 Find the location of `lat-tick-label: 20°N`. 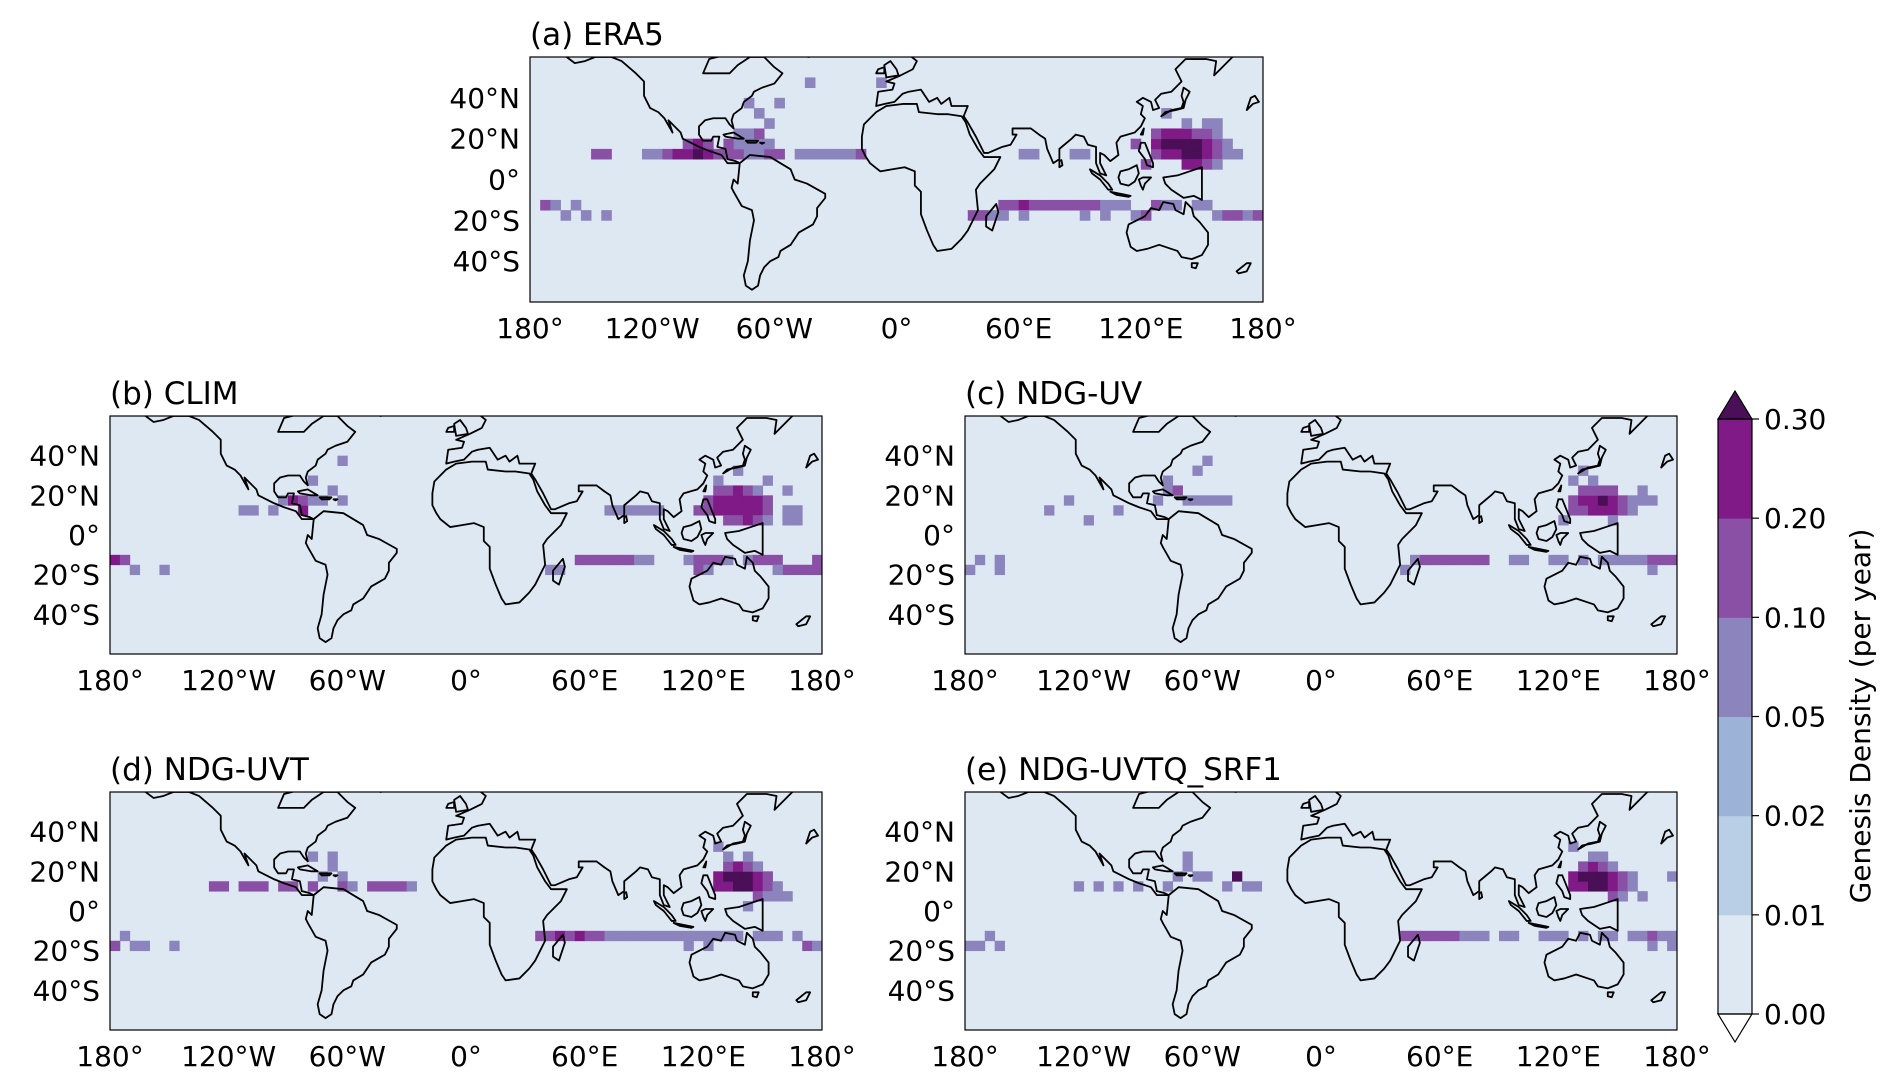

lat-tick-label: 20°N is located at coordinates (64, 495).